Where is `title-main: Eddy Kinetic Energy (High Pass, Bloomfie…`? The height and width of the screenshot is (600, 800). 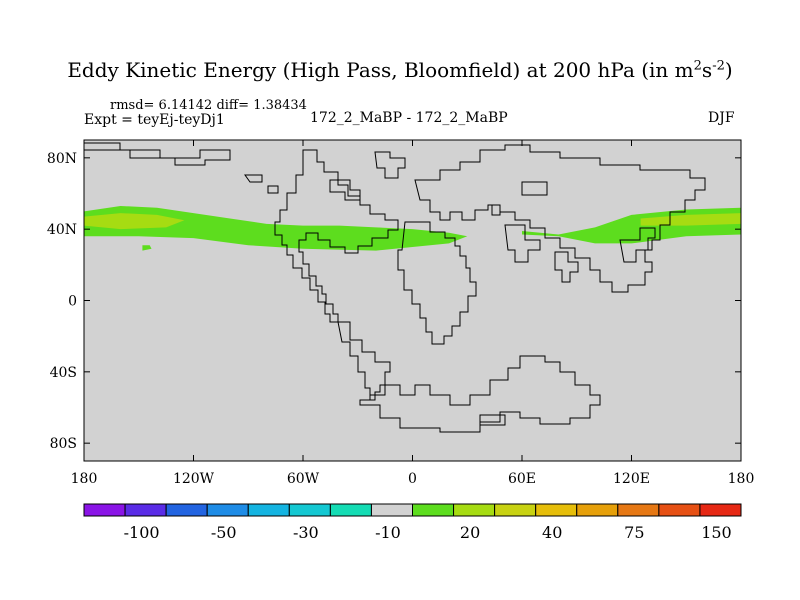
title-main: Eddy Kinetic Energy (High Pass, Bloomfie… is located at coordinates (380, 70).